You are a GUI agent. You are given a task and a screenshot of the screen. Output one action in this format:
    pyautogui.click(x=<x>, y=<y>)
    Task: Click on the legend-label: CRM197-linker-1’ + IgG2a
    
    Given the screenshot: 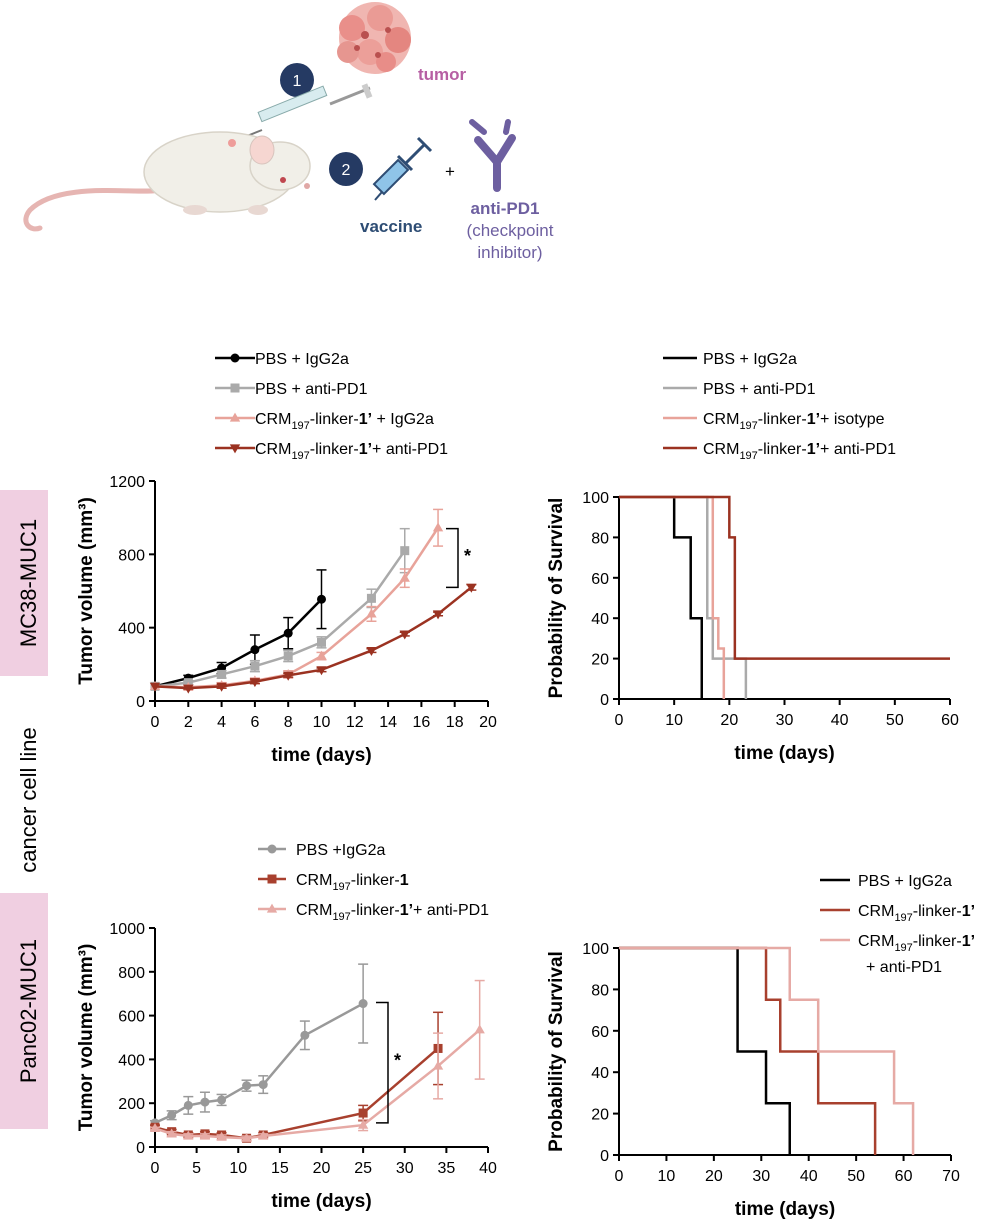 What is the action you would take?
    pyautogui.click(x=344, y=421)
    